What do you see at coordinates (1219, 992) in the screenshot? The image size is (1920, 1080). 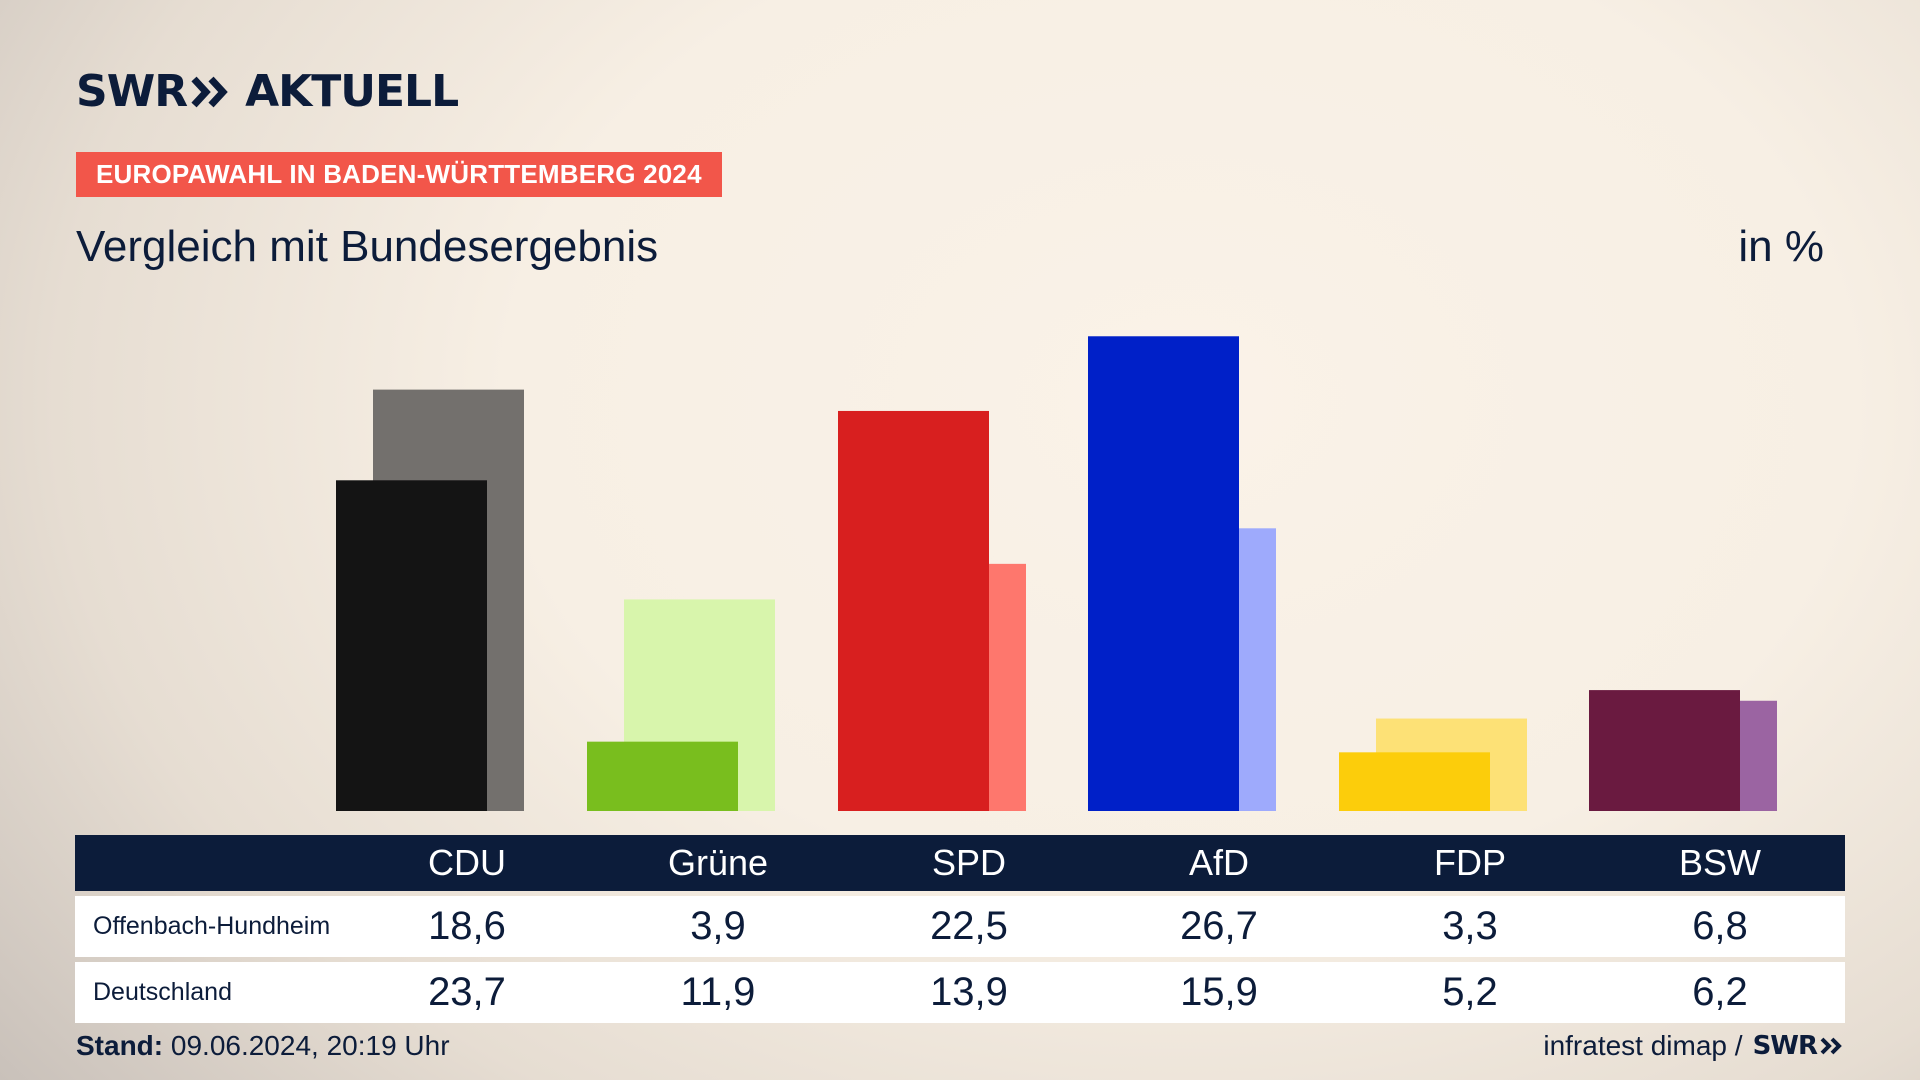 I see `national-value-3: 15,9` at bounding box center [1219, 992].